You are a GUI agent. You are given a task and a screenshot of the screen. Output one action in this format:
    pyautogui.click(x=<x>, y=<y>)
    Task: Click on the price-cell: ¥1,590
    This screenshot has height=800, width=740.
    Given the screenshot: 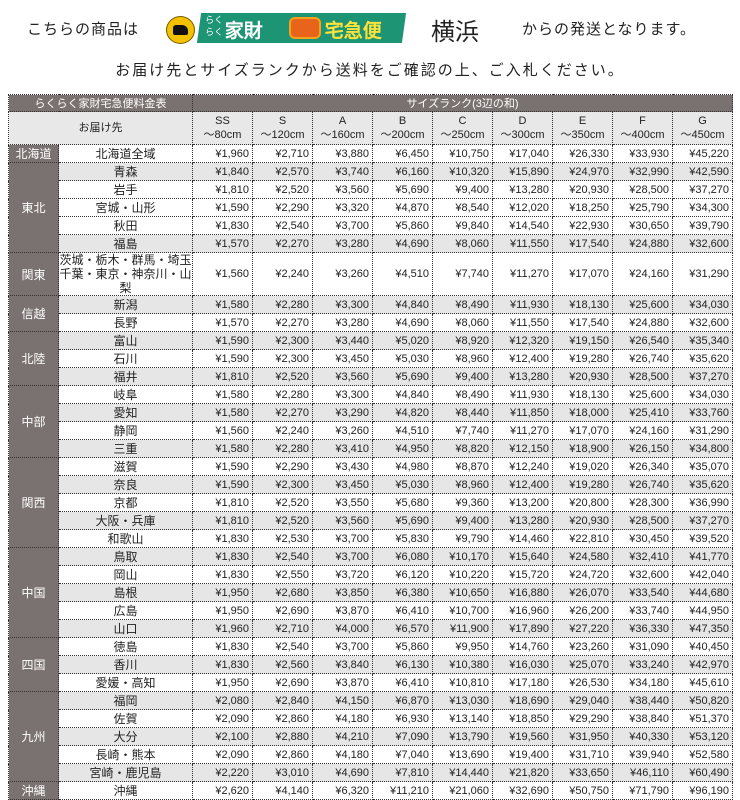 What is the action you would take?
    pyautogui.click(x=222, y=466)
    